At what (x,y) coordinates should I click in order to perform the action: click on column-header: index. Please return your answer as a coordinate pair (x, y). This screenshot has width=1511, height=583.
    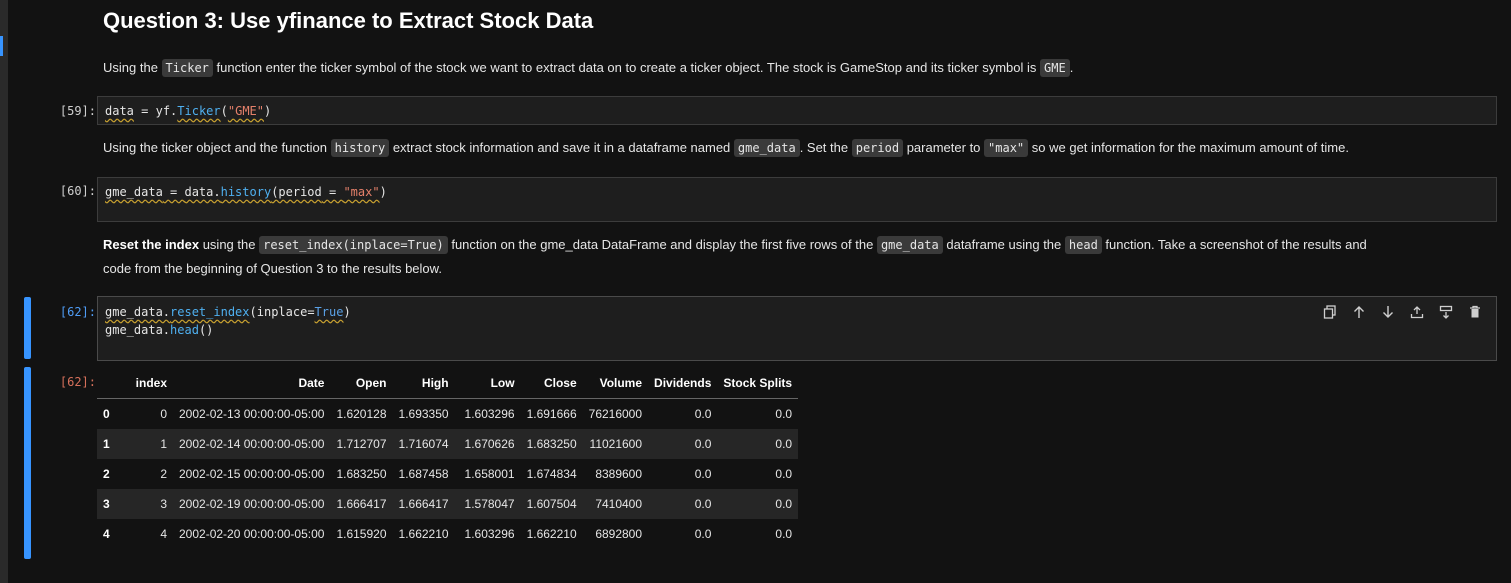
    Looking at the image, I should click on (148, 383).